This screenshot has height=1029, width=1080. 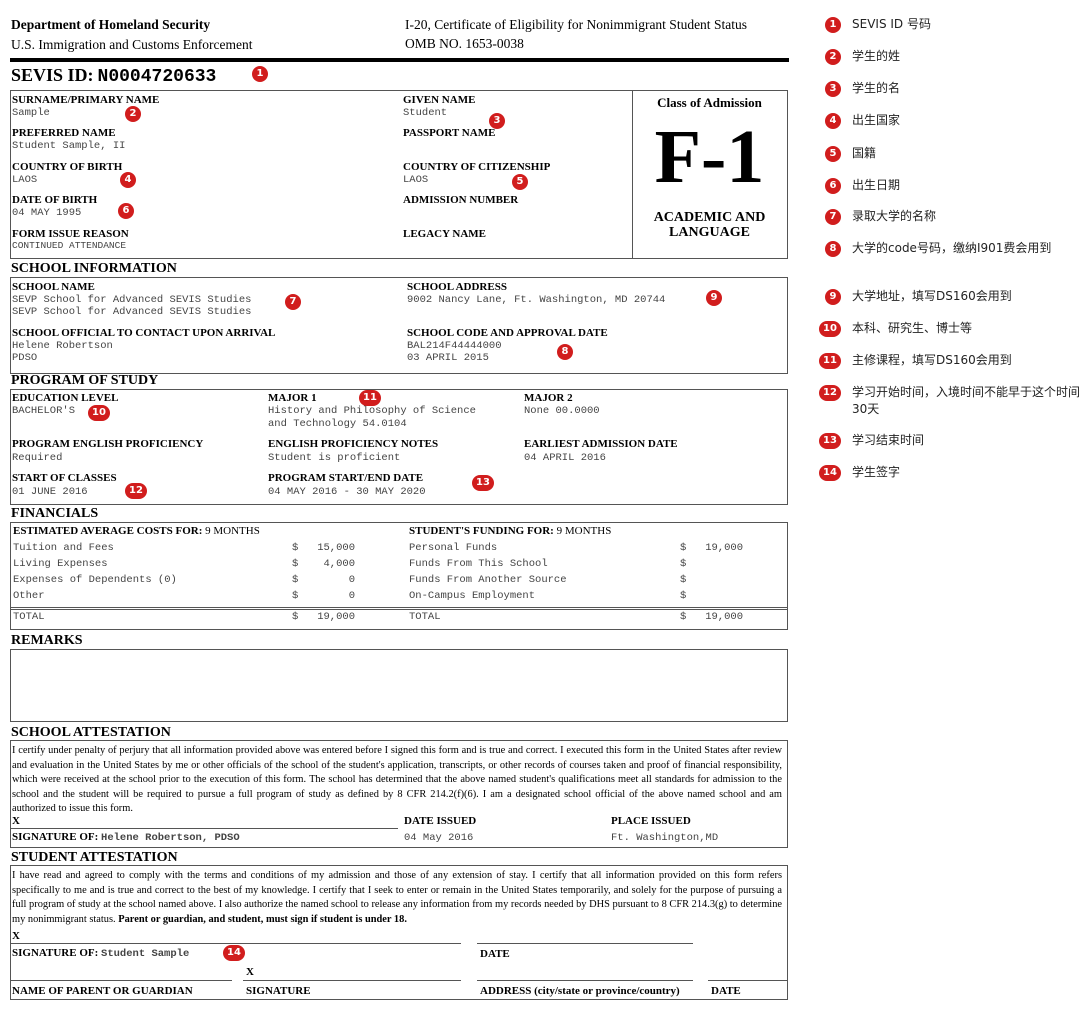 I want to click on student-sig-x: X, so click(x=16, y=936).